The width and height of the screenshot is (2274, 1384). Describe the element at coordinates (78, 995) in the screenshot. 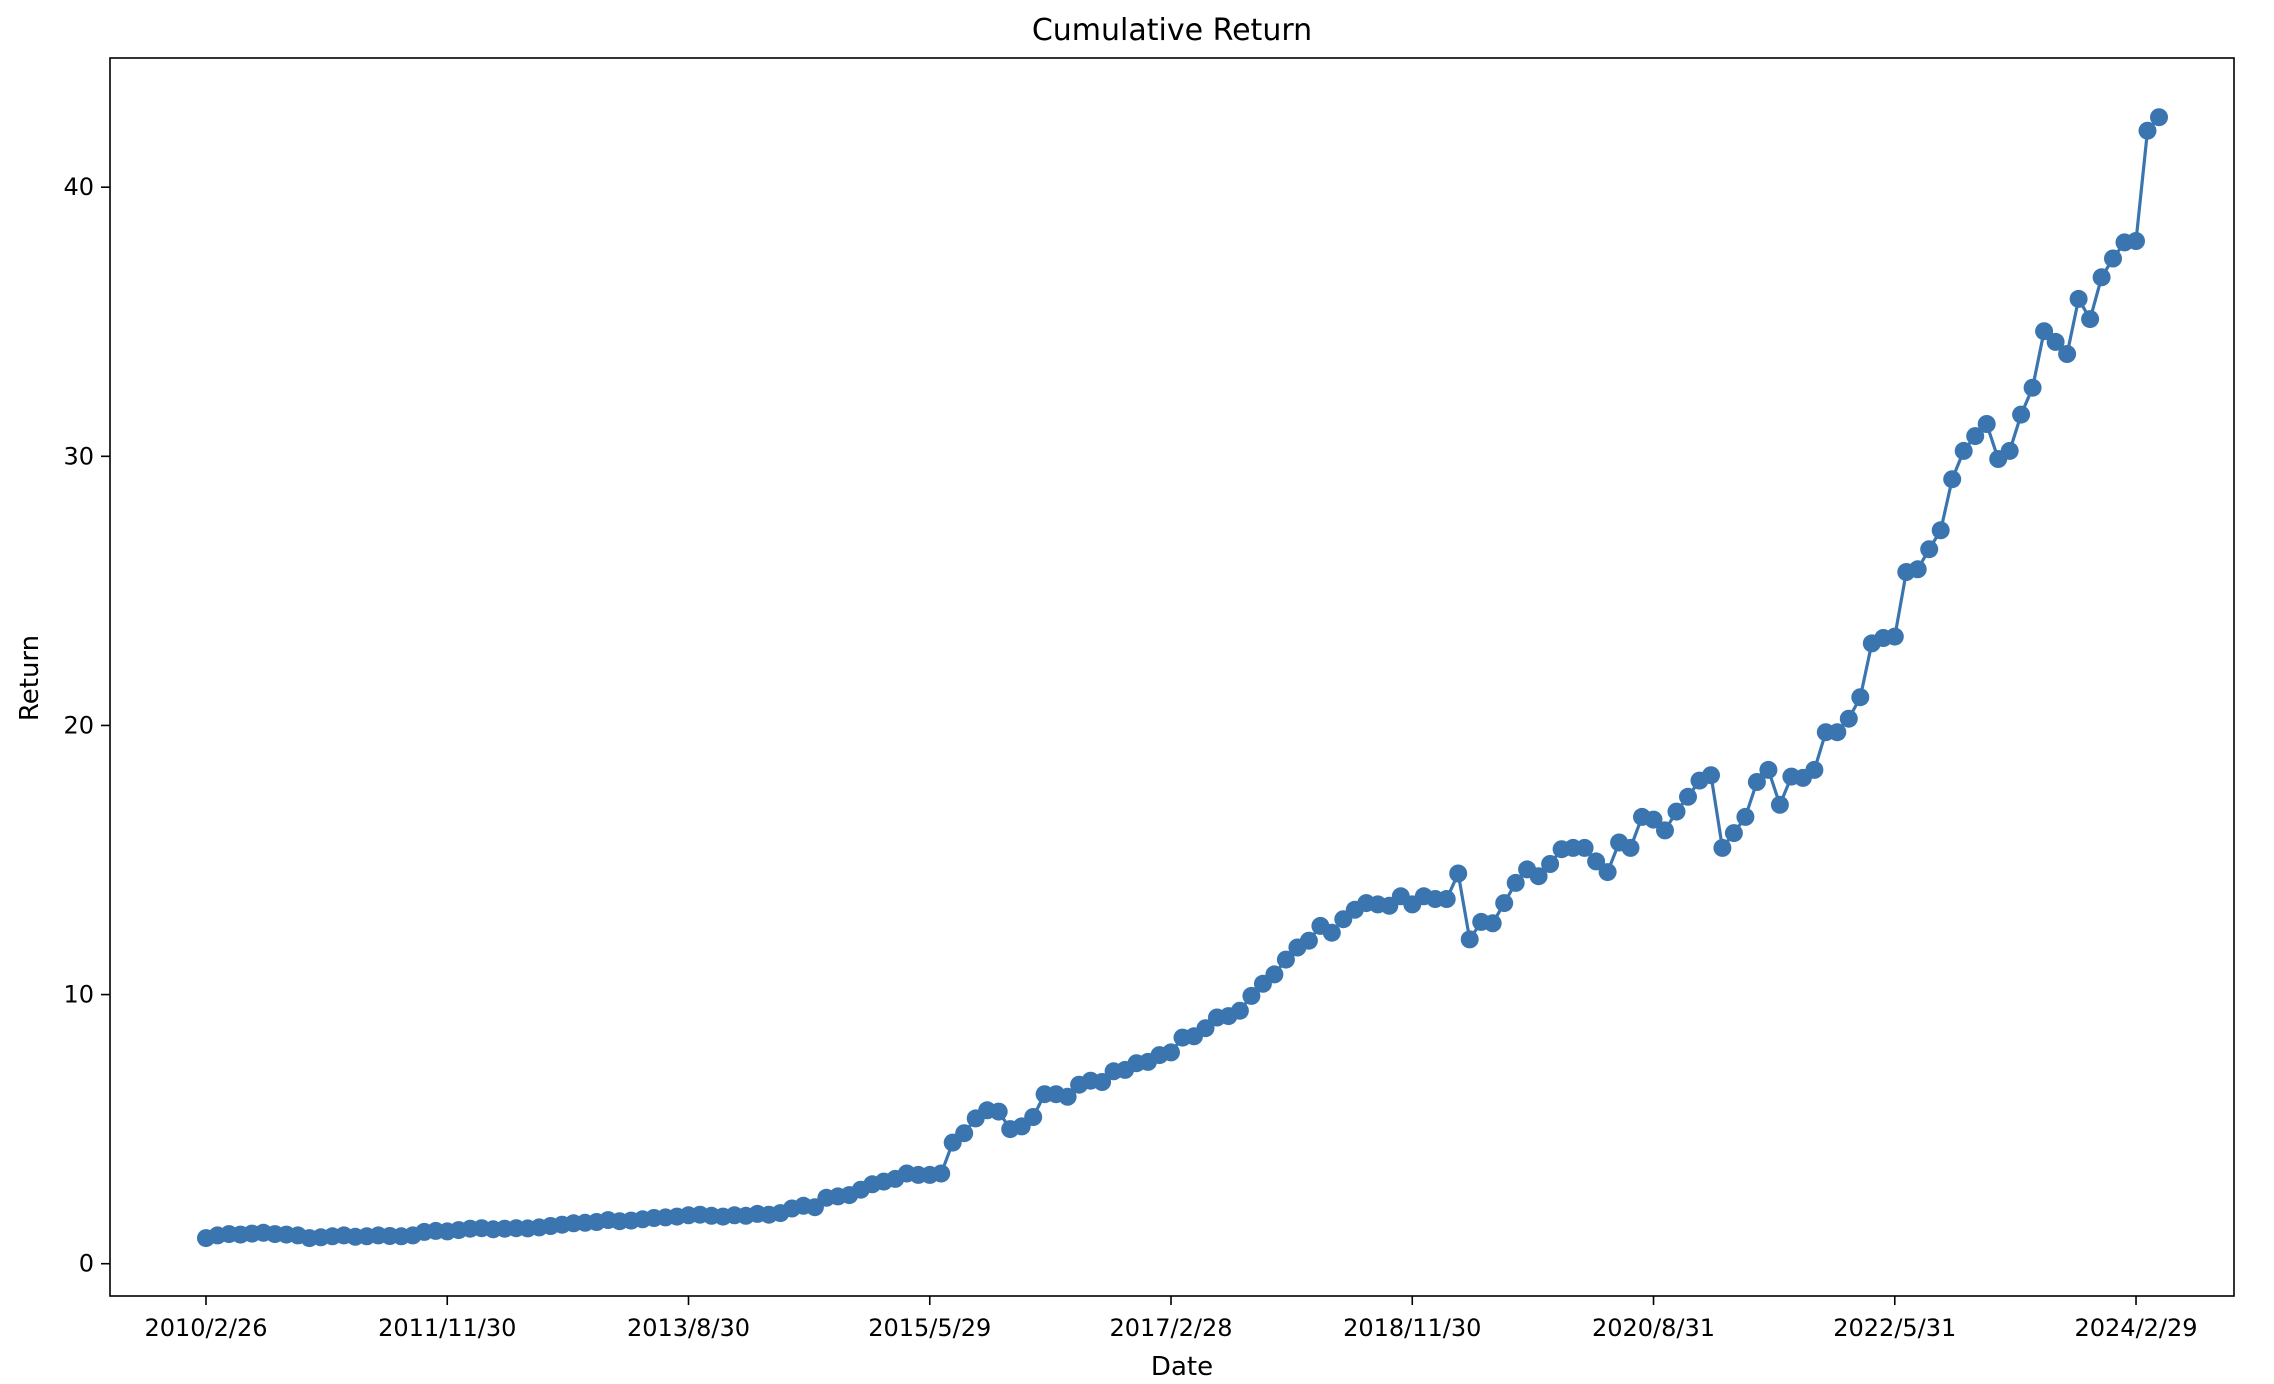

I see `y-tick-label: 10` at that location.